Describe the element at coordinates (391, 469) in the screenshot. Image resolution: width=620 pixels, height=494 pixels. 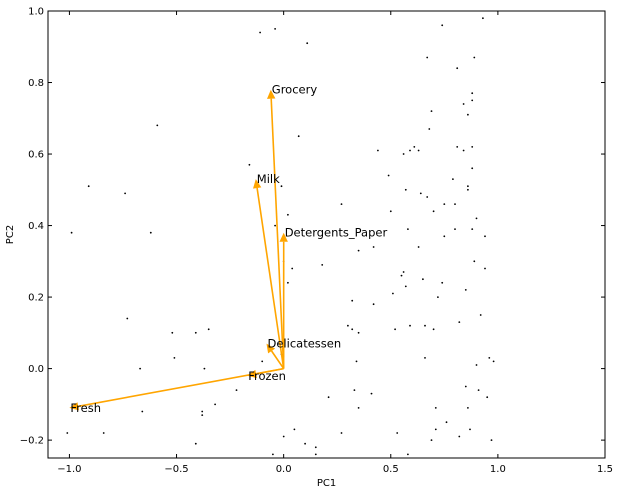
I see `x-tick-label: 0.5` at that location.